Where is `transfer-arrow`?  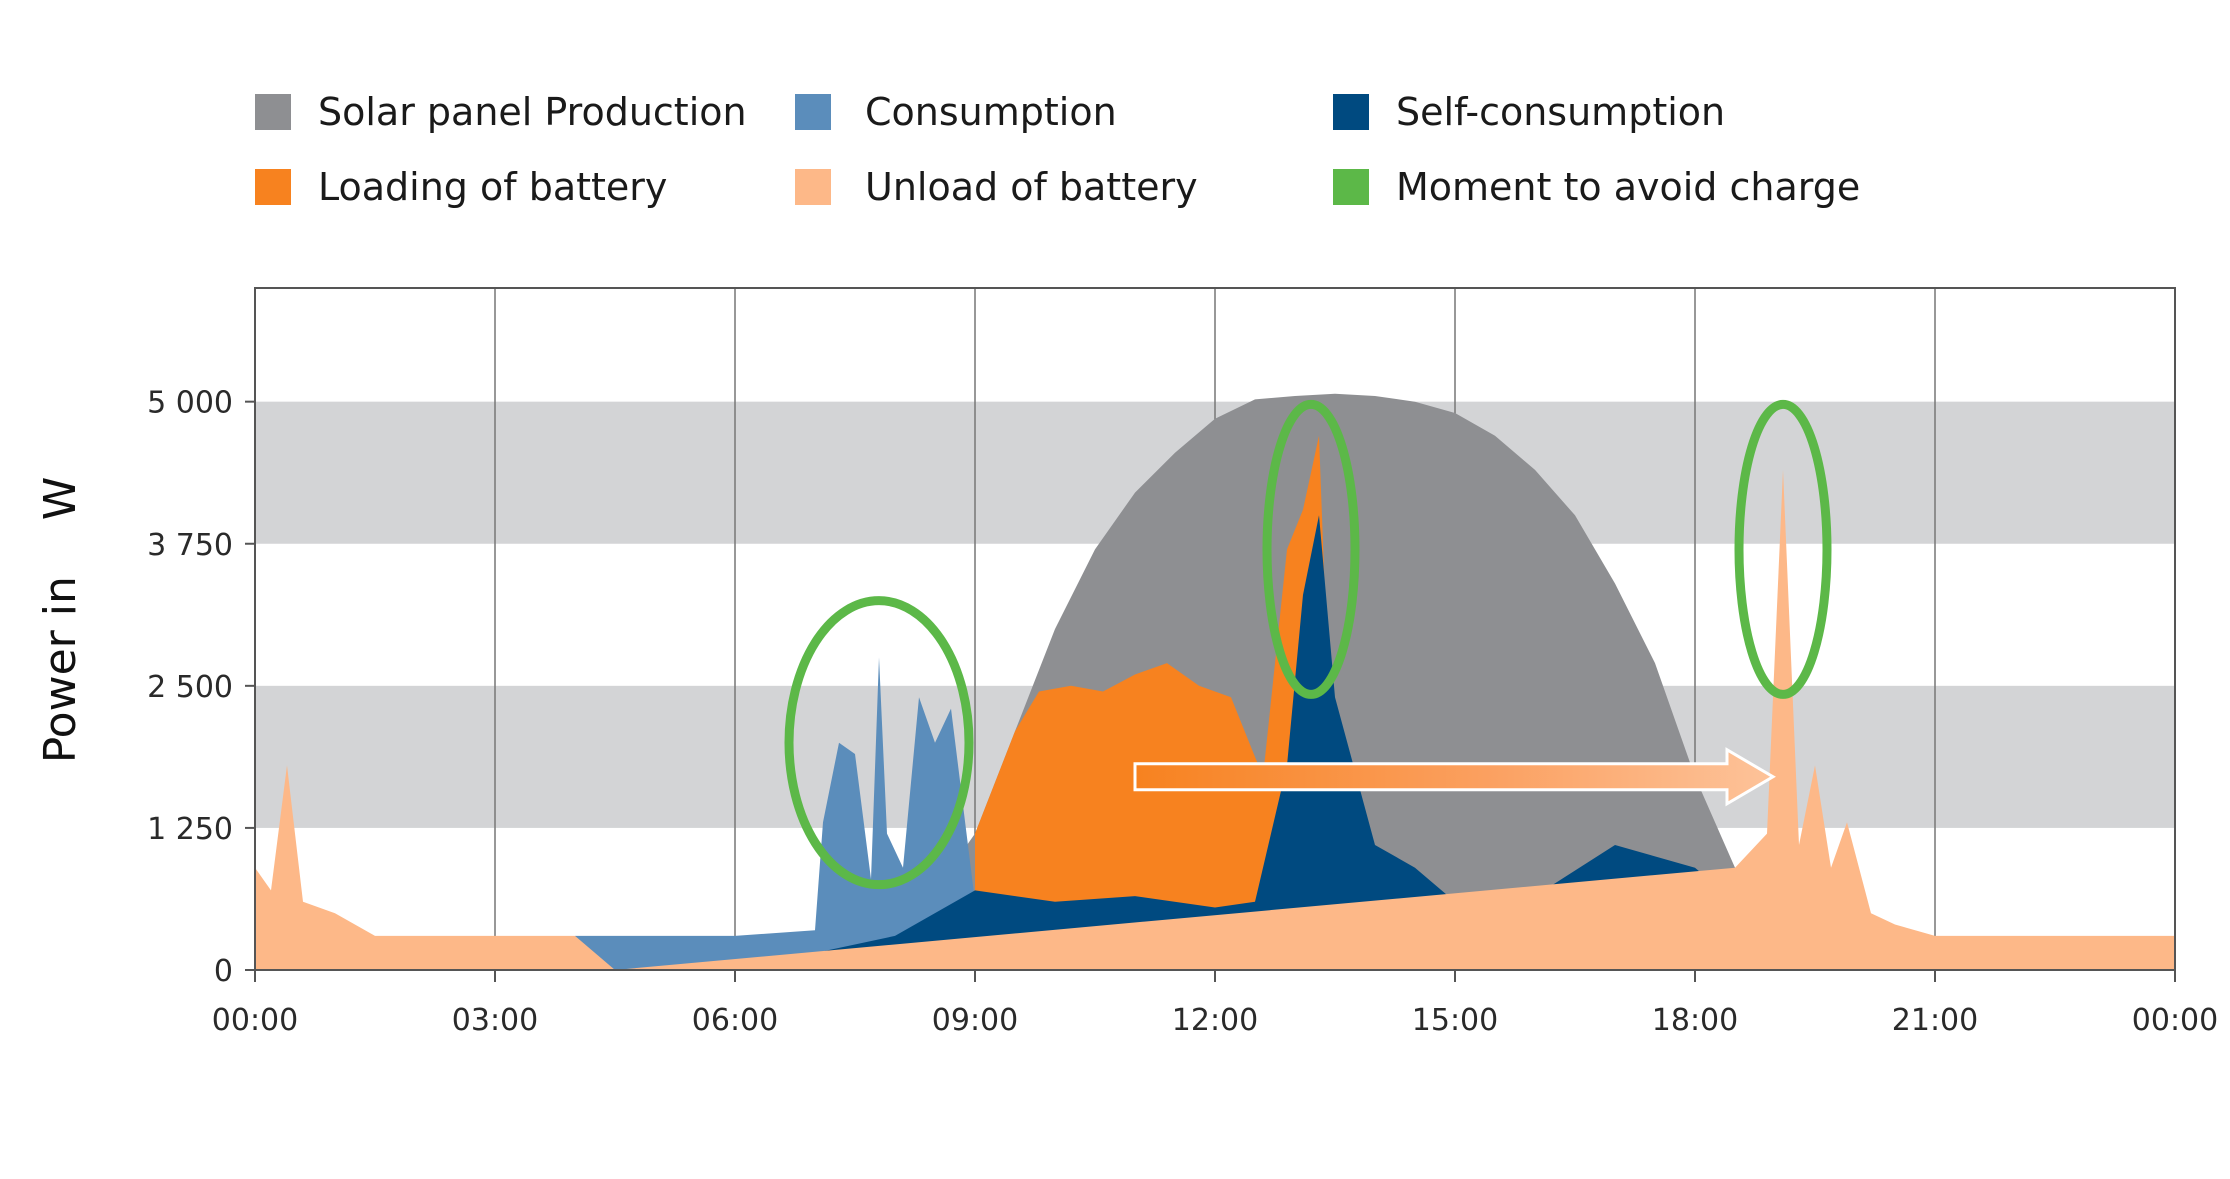
transfer-arrow is located at coordinates (1454, 777).